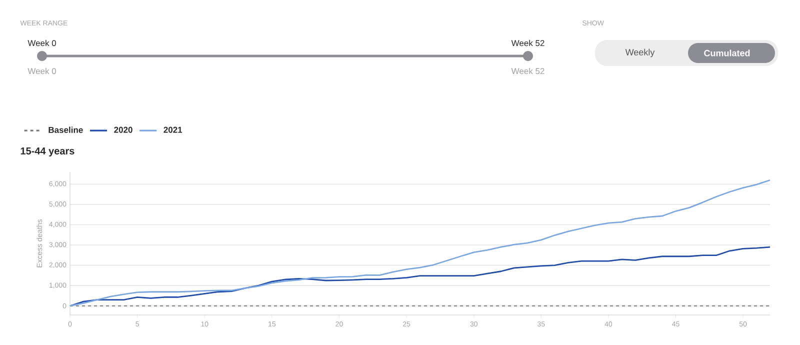  I want to click on legend-label: Baseline, so click(65, 129).